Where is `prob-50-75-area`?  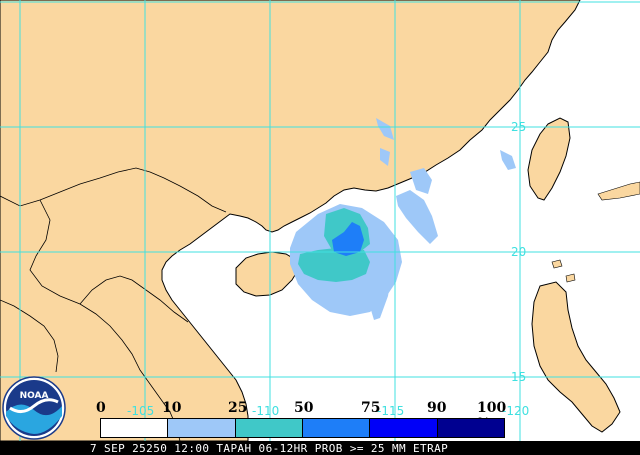 prob-50-75-area is located at coordinates (348, 239).